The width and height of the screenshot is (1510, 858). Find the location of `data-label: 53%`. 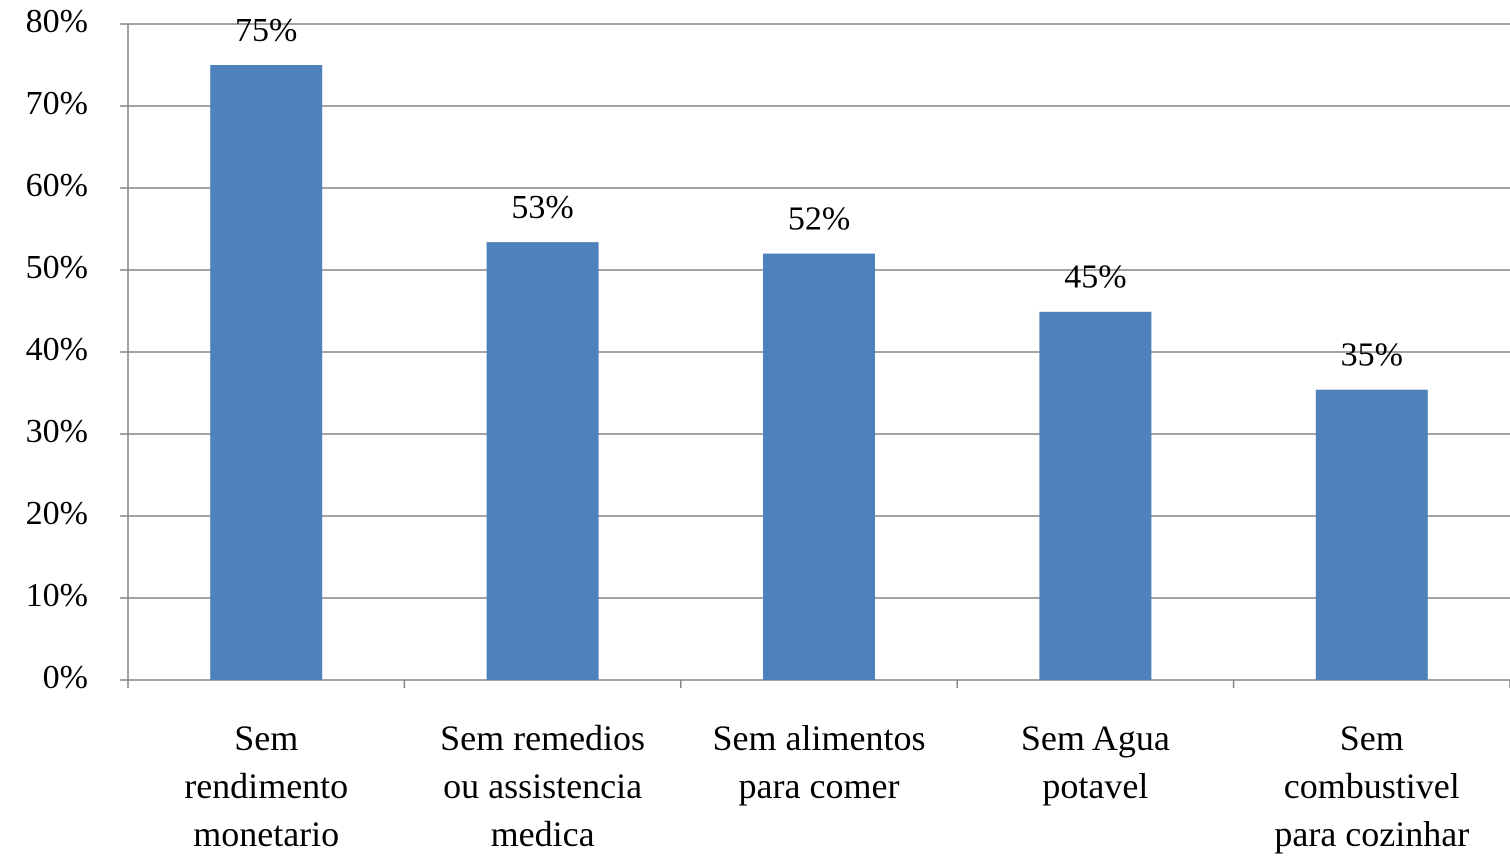

data-label: 53% is located at coordinates (542, 207).